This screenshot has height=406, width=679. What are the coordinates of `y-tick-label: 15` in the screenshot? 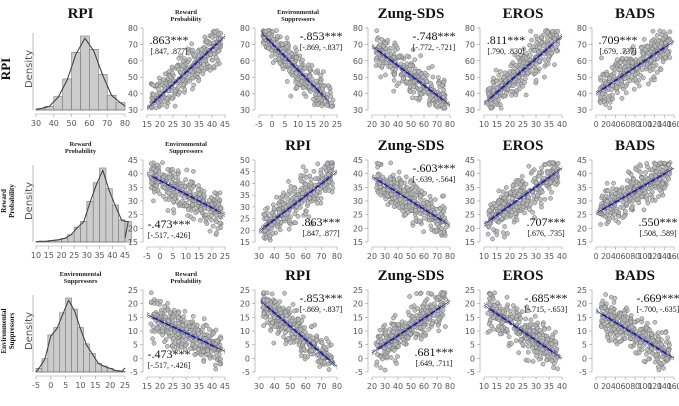 It's located at (470, 242).